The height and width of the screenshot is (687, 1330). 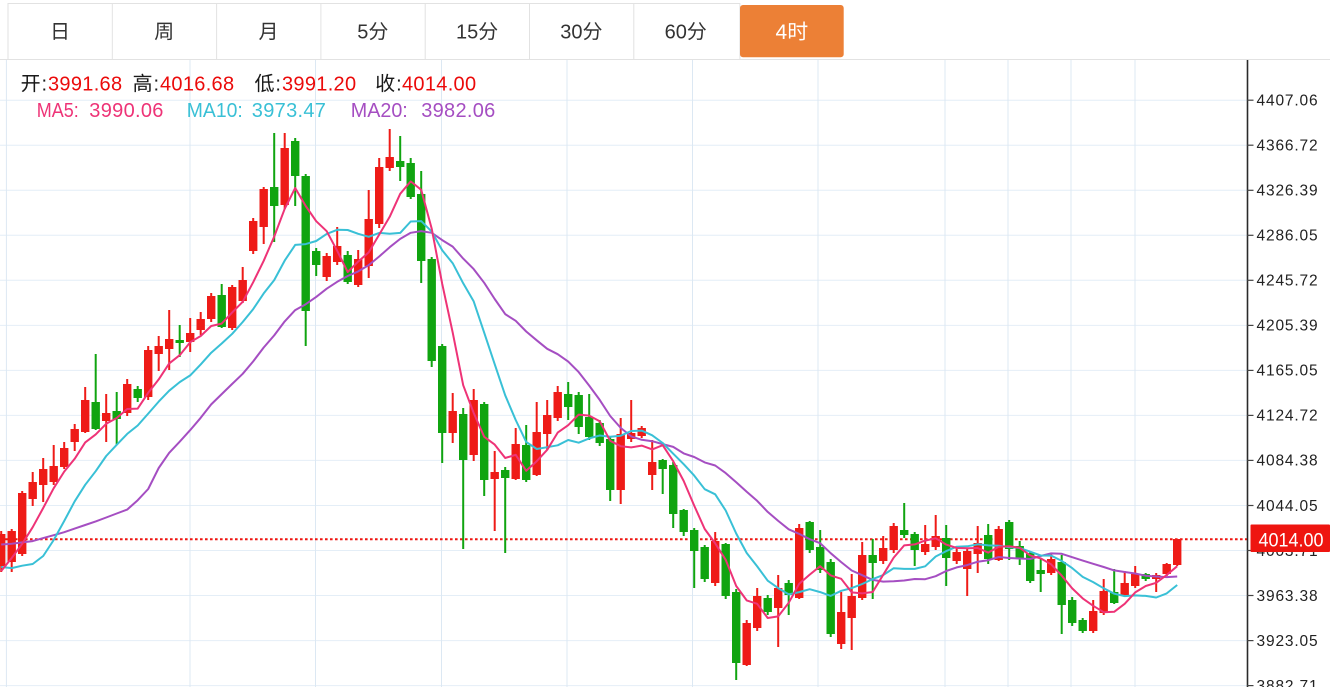 I want to click on svg-text: 3982.06, so click(x=458, y=111).